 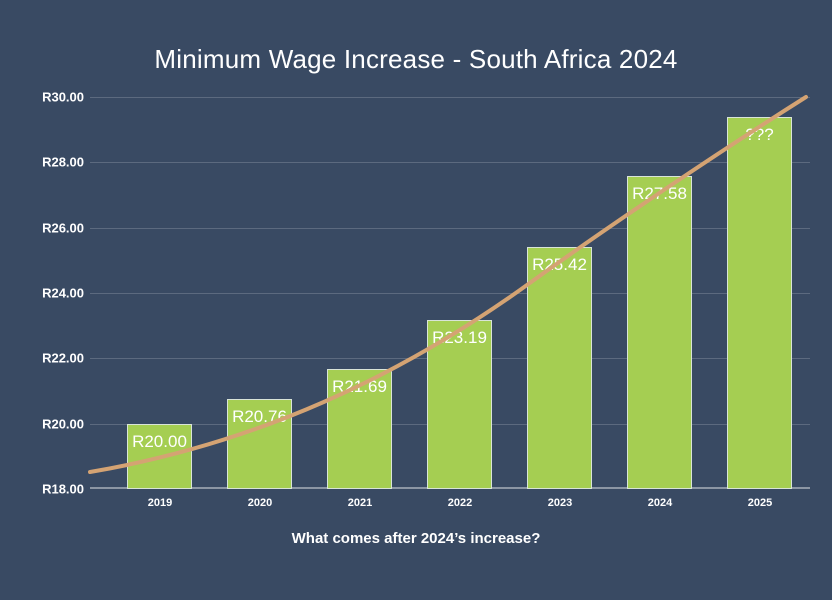 I want to click on y-axis-tick-24: R24.00, so click(x=63, y=293).